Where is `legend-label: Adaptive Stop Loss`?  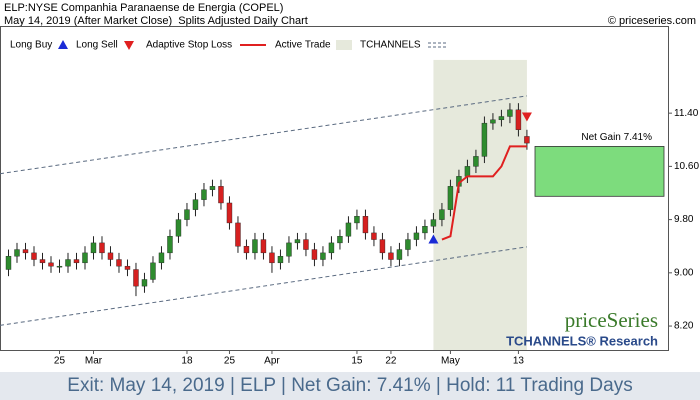
legend-label: Adaptive Stop Loss is located at coordinates (189, 45).